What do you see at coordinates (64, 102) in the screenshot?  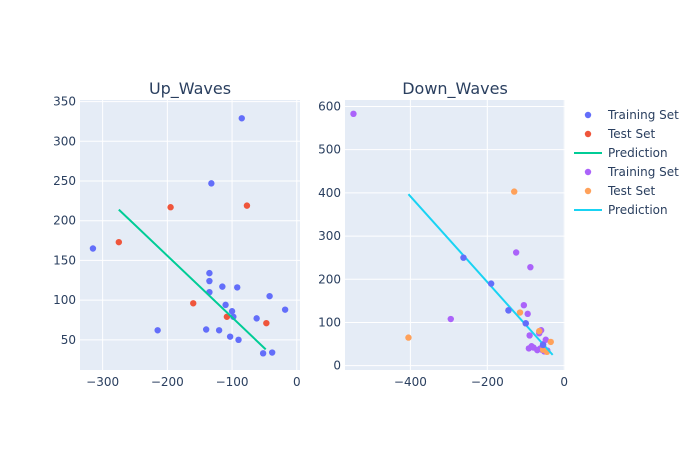 I see `y-tick-label: 350` at bounding box center [64, 102].